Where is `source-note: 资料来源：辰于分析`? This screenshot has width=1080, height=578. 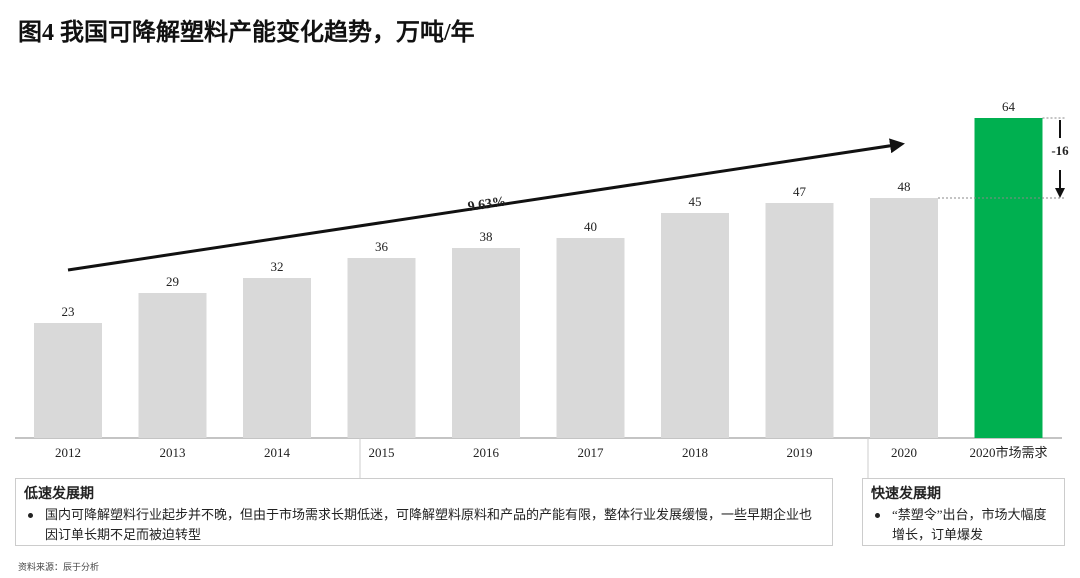 source-note: 资料来源：辰于分析 is located at coordinates (59, 567).